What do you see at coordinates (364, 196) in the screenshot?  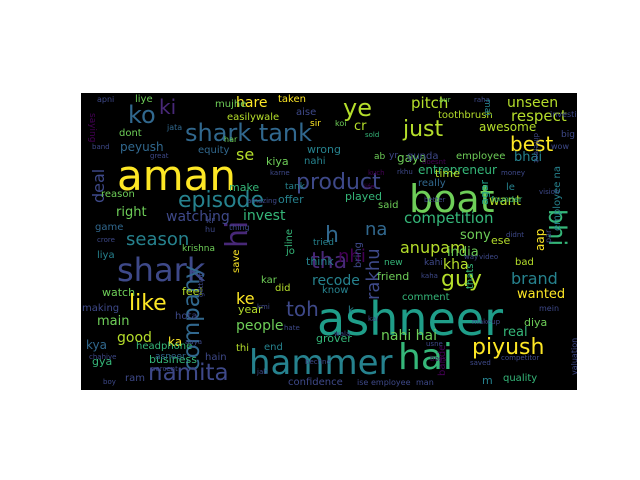 I see `cloud-word: played` at bounding box center [364, 196].